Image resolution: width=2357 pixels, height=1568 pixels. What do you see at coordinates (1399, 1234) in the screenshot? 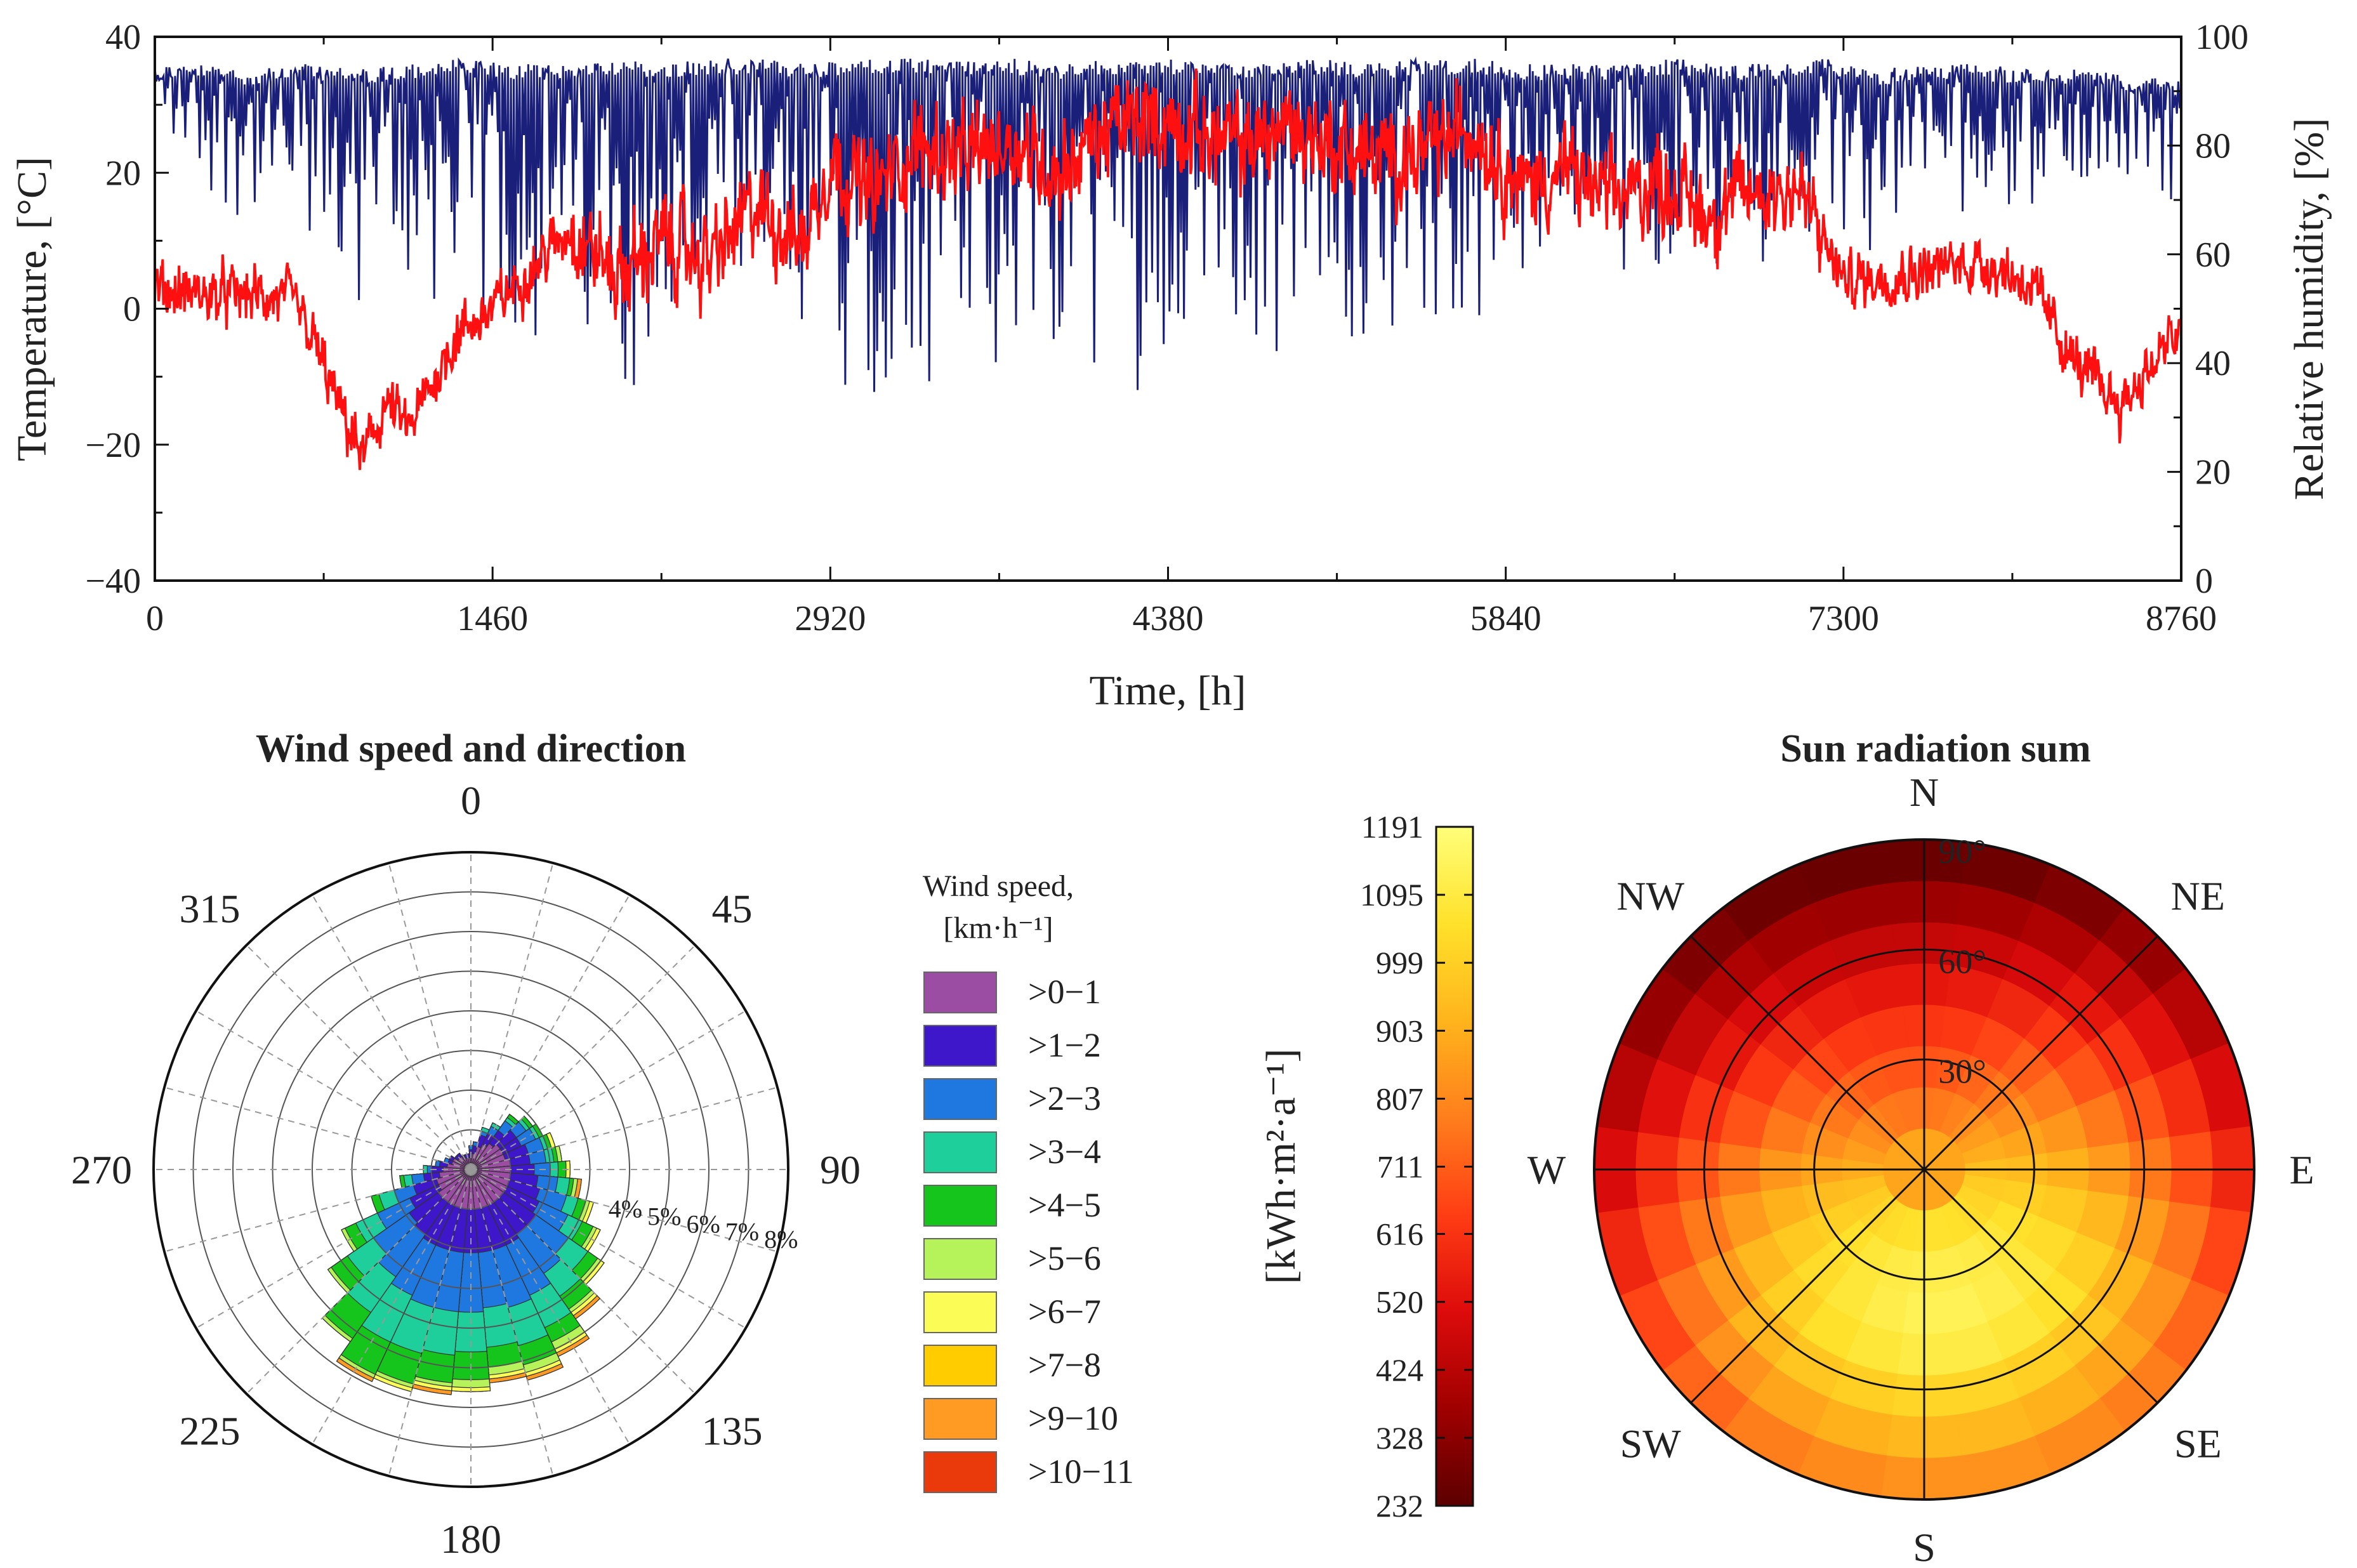
I see `colorbar-tick-label: 616` at bounding box center [1399, 1234].